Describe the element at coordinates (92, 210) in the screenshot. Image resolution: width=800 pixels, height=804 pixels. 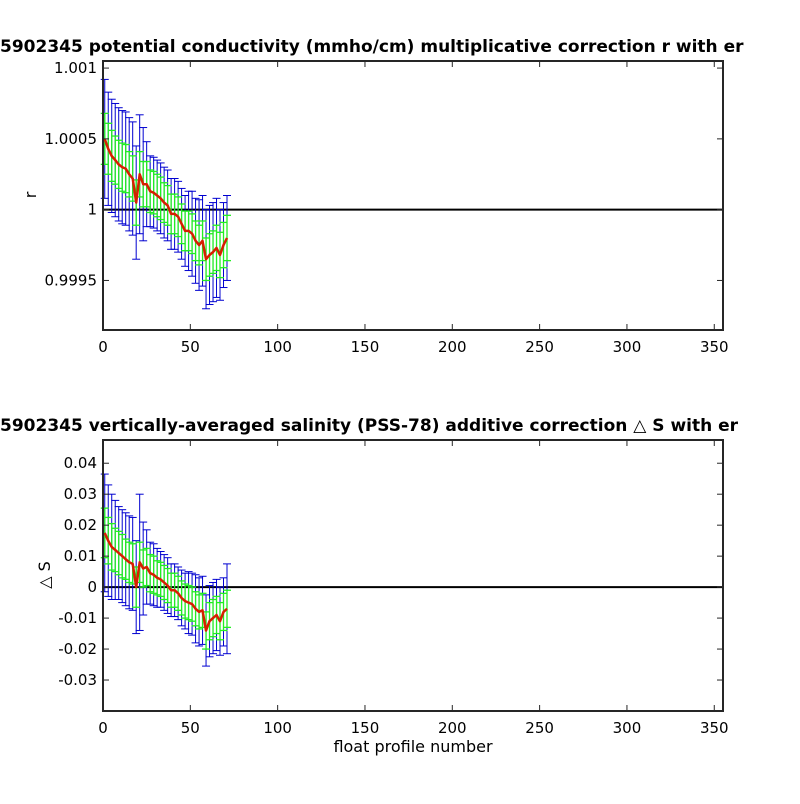
I see `y-tick-label: 1` at that location.